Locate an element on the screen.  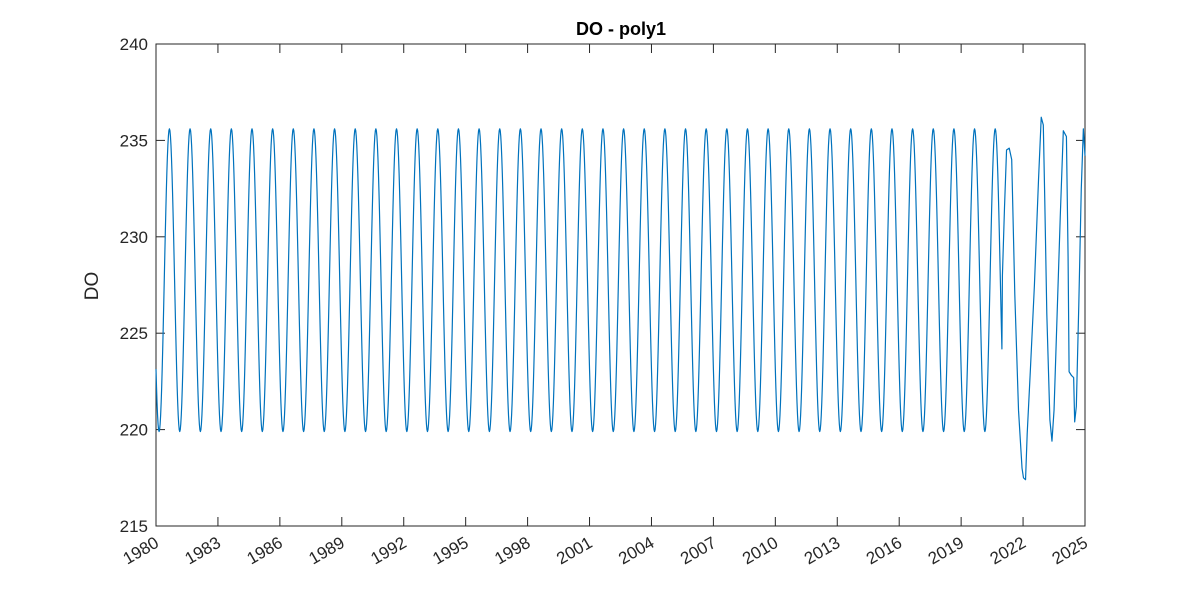
y-tick-label: 220 is located at coordinates (134, 430).